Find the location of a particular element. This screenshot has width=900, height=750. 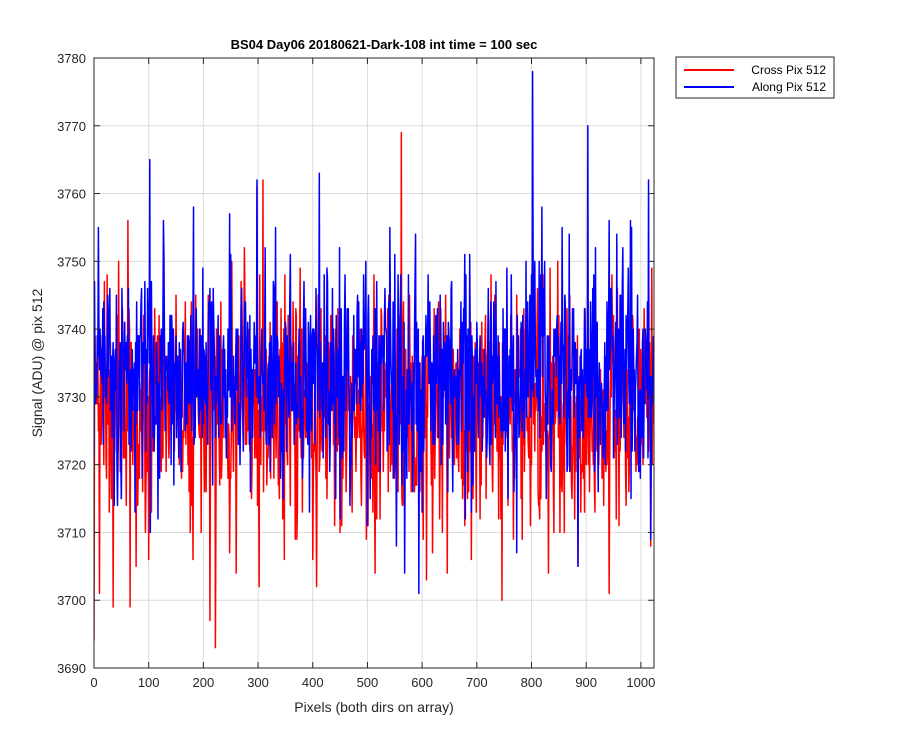

y-tick-label: 3690 is located at coordinates (71, 668).